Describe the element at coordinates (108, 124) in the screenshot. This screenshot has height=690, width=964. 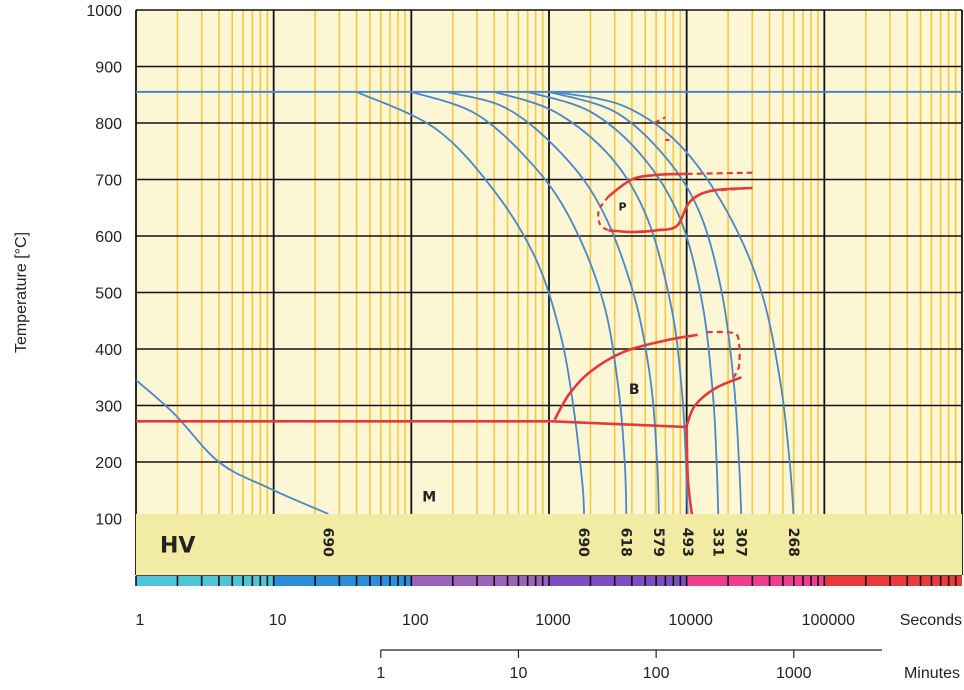
I see `y-tick-label: 800` at that location.